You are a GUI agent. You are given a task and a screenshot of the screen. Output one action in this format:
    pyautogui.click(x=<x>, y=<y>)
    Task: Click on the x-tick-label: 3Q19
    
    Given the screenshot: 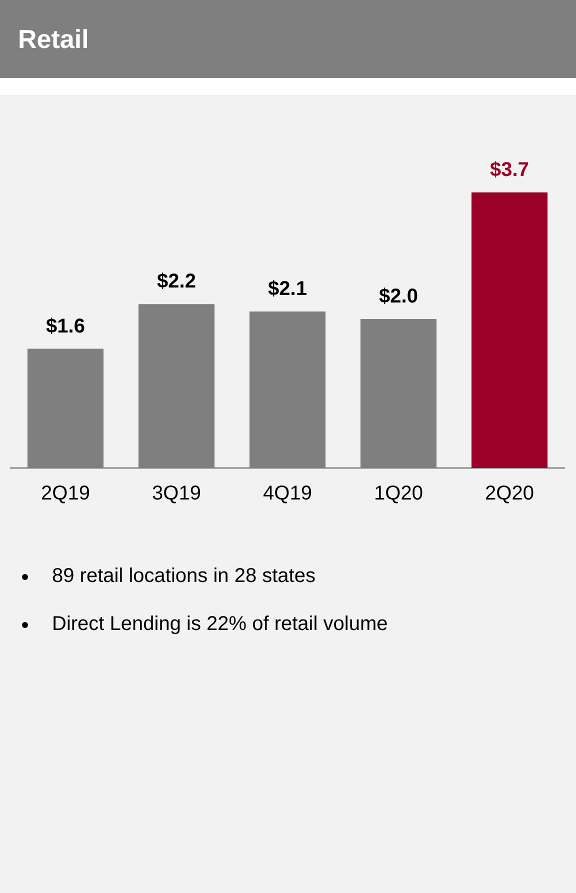 What is the action you would take?
    pyautogui.click(x=176, y=493)
    